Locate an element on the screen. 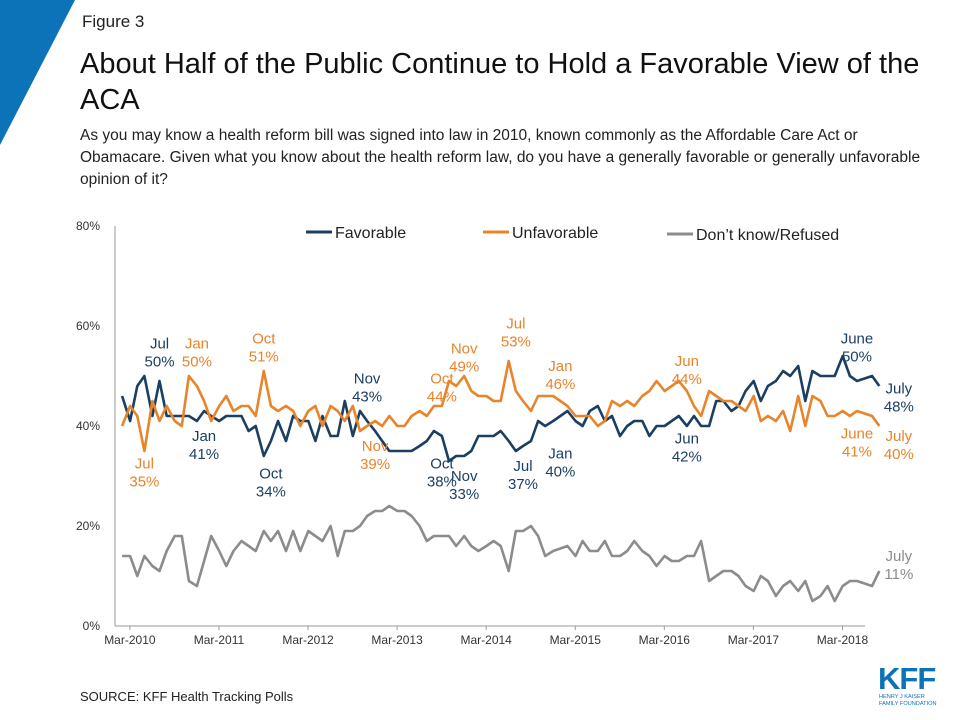 The height and width of the screenshot is (720, 960). legend-dont-know-label: Don’t know/Refused is located at coordinates (767, 235).